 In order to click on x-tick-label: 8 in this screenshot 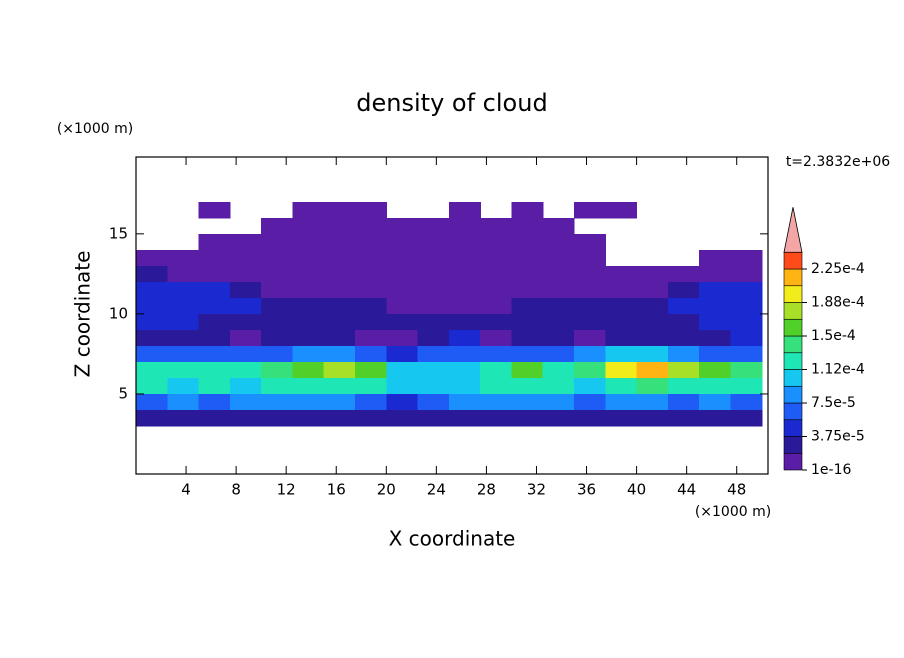, I will do `click(236, 490)`.